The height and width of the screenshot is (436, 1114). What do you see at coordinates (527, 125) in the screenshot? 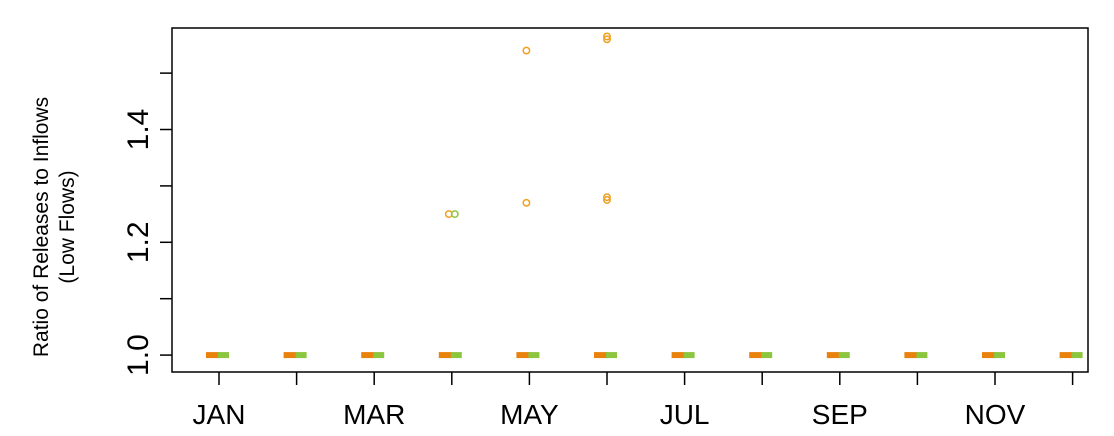
I see `outlier-points` at bounding box center [527, 125].